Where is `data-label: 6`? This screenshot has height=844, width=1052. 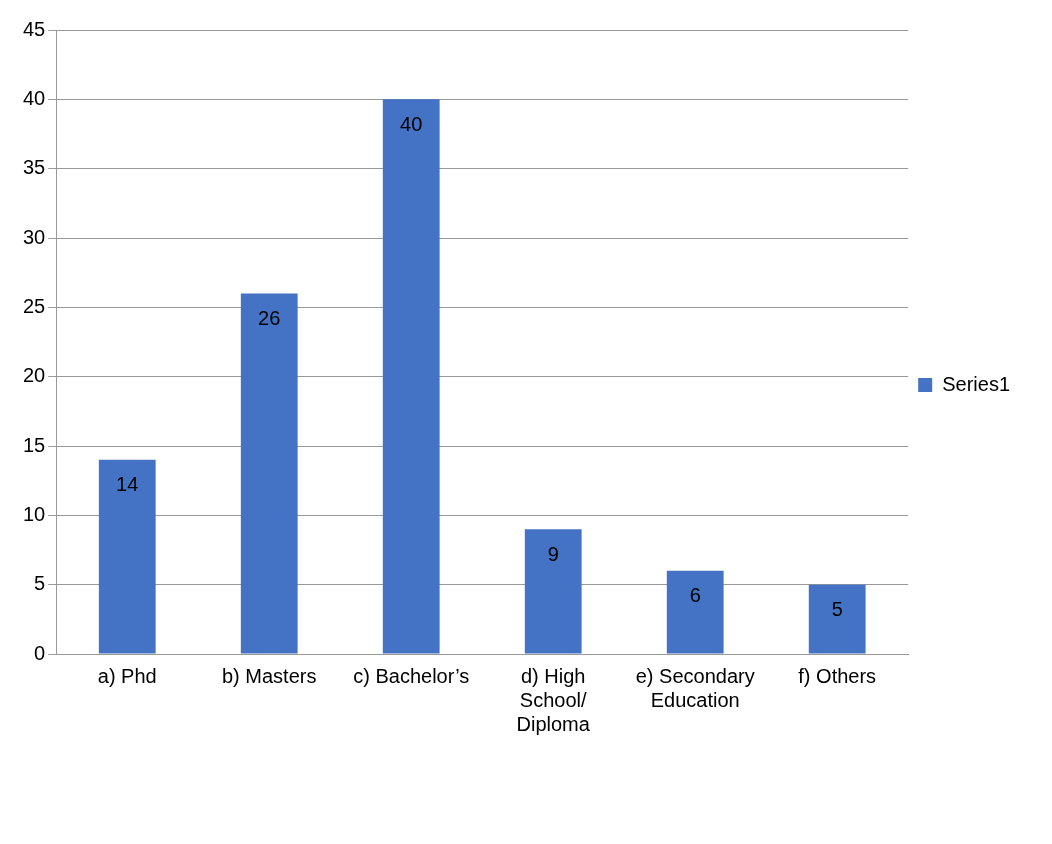 data-label: 6 is located at coordinates (695, 595).